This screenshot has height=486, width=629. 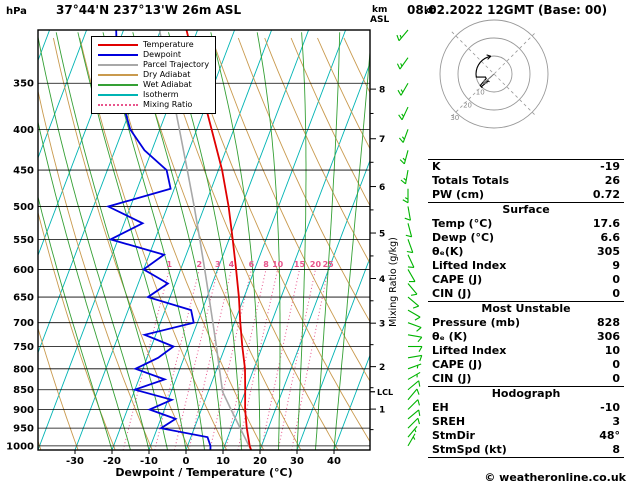 What do you see at coordinates (382, 325) in the screenshot?
I see `km-tick-label: 3` at bounding box center [382, 325].